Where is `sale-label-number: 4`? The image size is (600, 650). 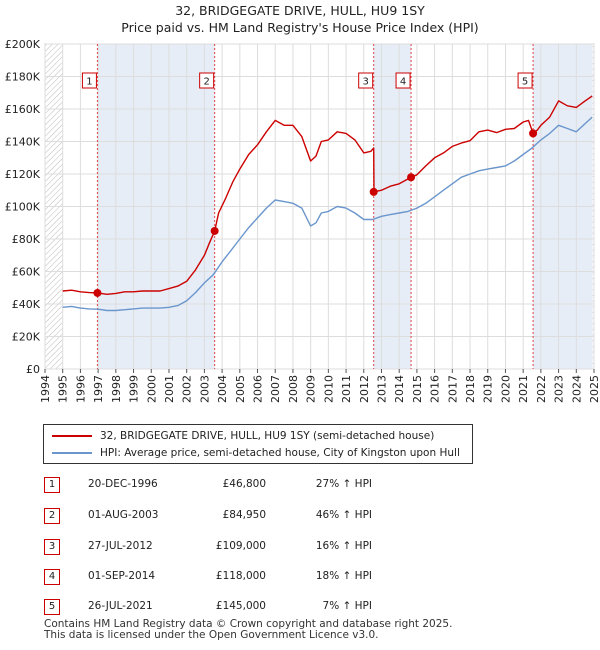
sale-label-number: 4 is located at coordinates (403, 82).